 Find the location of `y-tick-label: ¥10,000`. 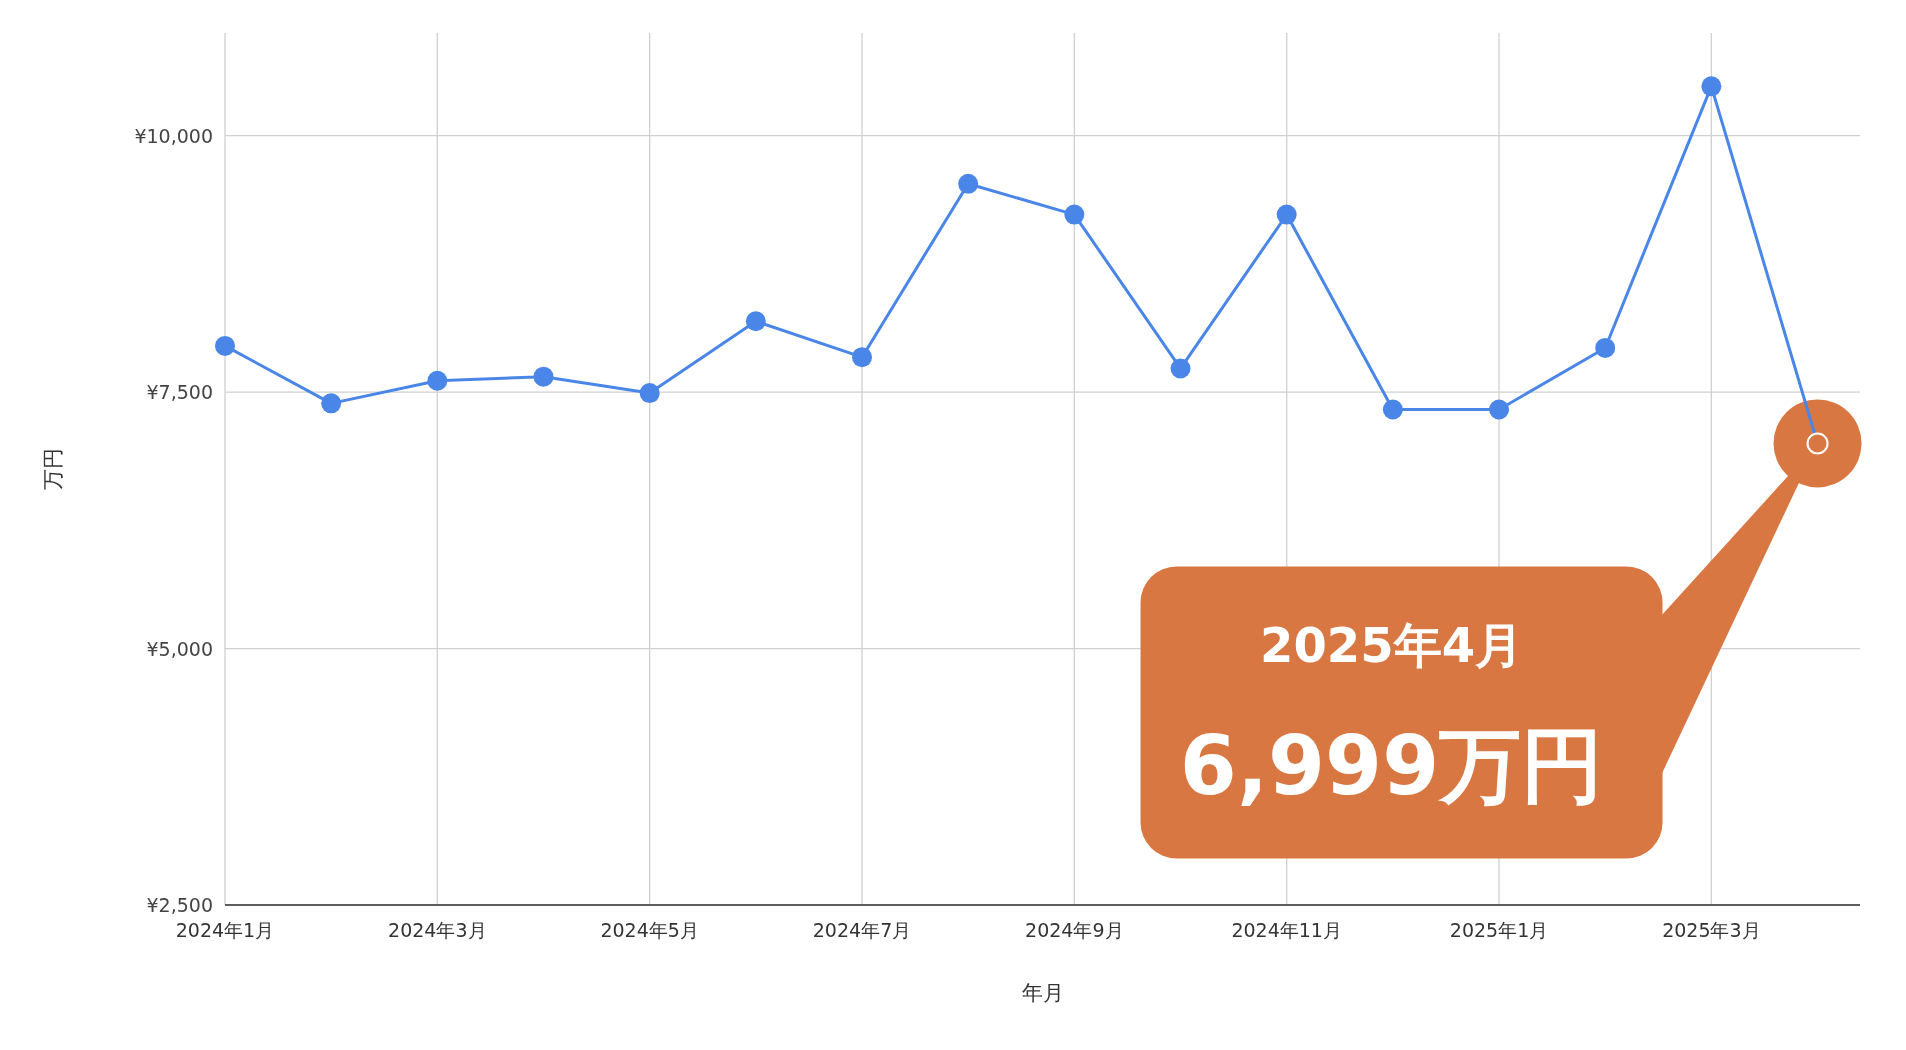

y-tick-label: ¥10,000 is located at coordinates (173, 135).